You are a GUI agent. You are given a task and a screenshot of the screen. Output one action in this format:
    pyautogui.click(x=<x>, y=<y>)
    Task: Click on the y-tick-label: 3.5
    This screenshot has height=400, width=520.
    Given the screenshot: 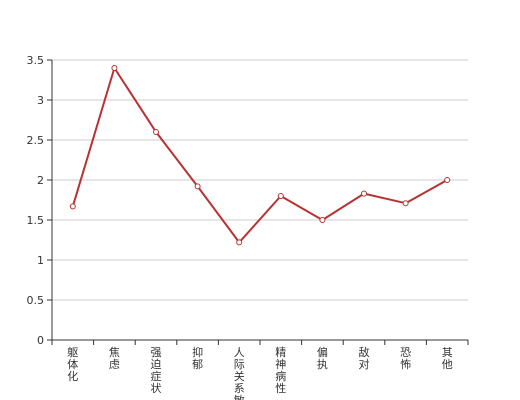 What is the action you would take?
    pyautogui.click(x=36, y=60)
    